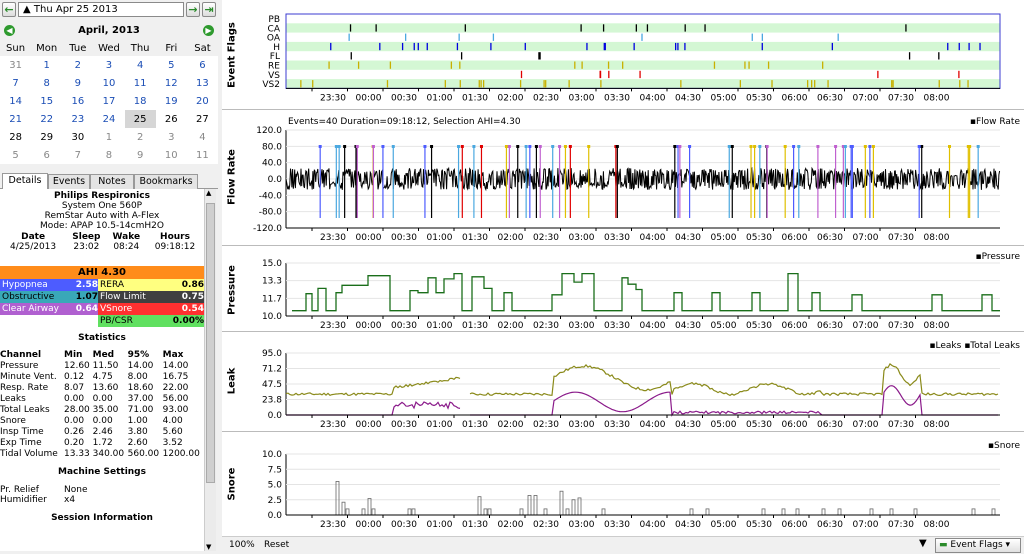 This screenshot has height=554, width=1024. I want to click on calendar-day: 20, so click(202, 101).